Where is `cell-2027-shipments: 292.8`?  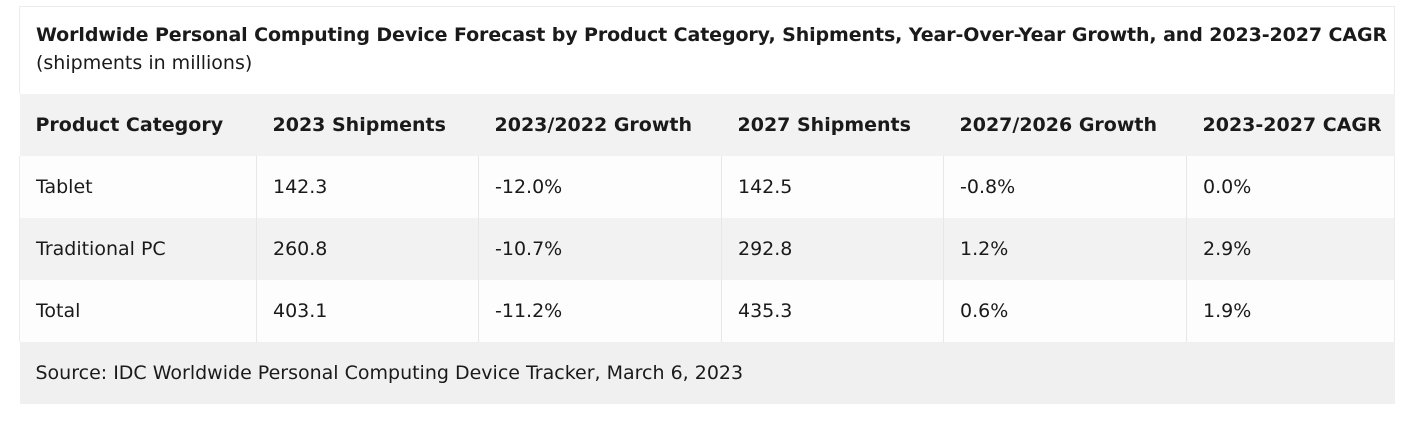 cell-2027-shipments: 292.8 is located at coordinates (832, 249).